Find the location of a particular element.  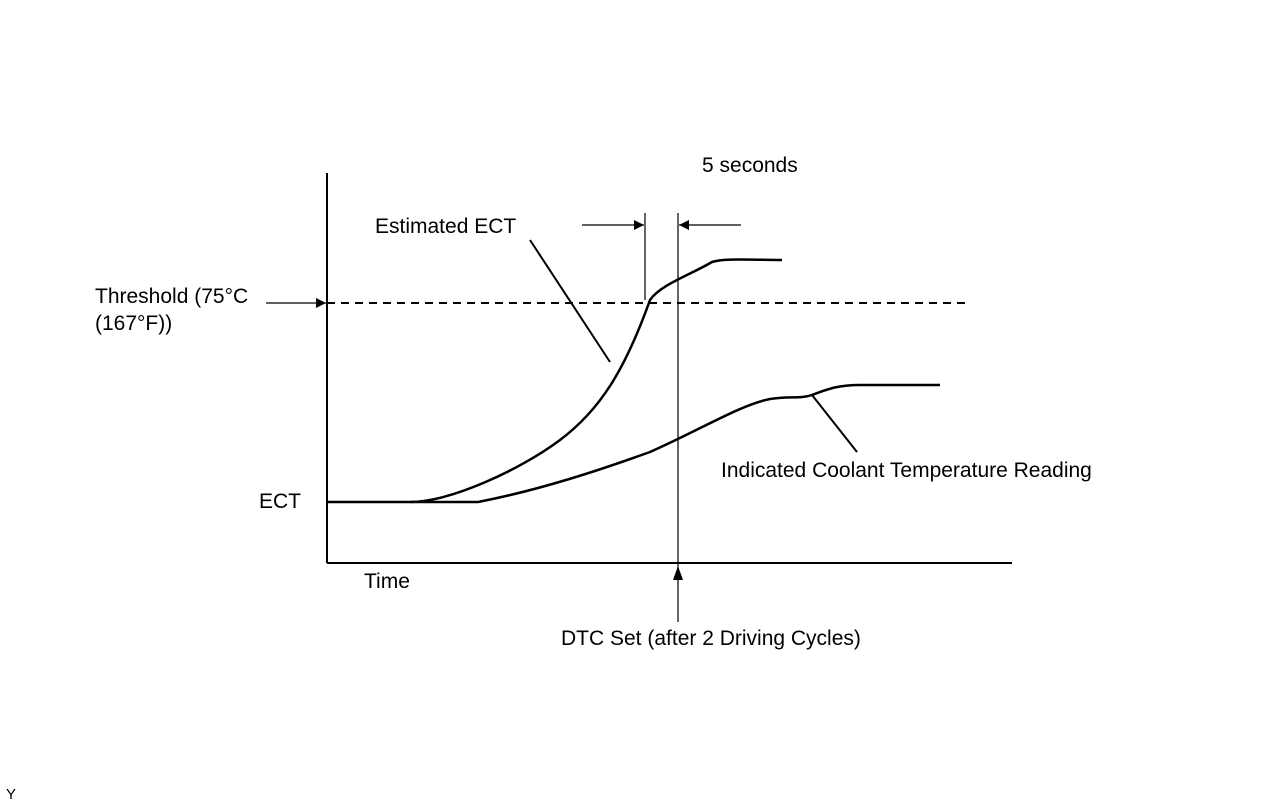

interval-label: 5 seconds is located at coordinates (750, 165).